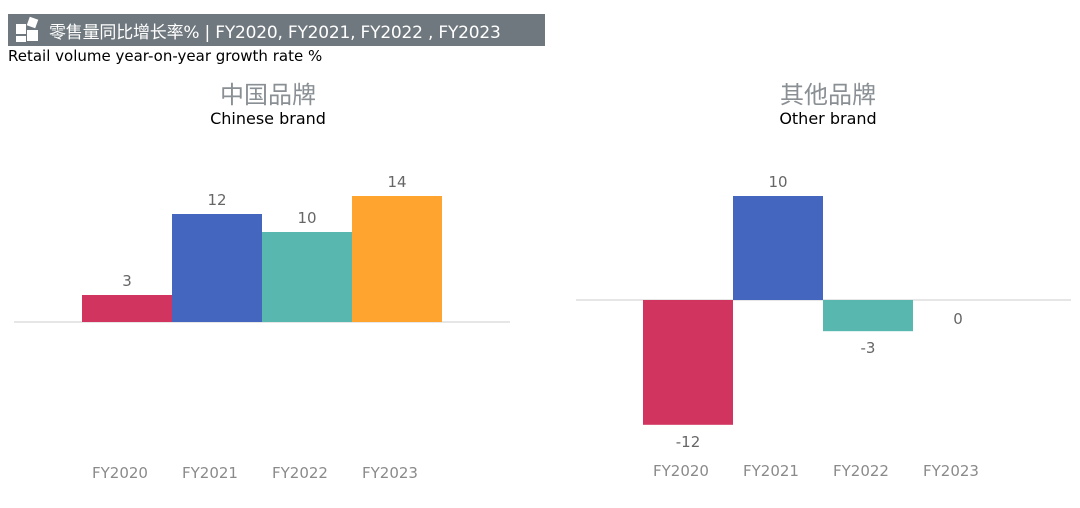  I want to click on data-label: -12, so click(688, 442).